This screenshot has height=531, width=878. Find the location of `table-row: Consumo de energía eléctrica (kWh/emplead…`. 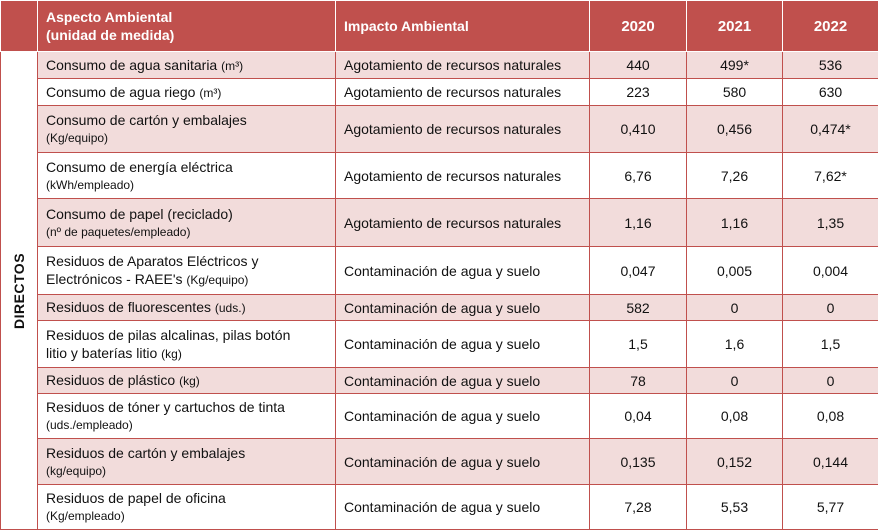

table-row: Consumo de energía eléctrica (kWh/emplead… is located at coordinates (439, 175).